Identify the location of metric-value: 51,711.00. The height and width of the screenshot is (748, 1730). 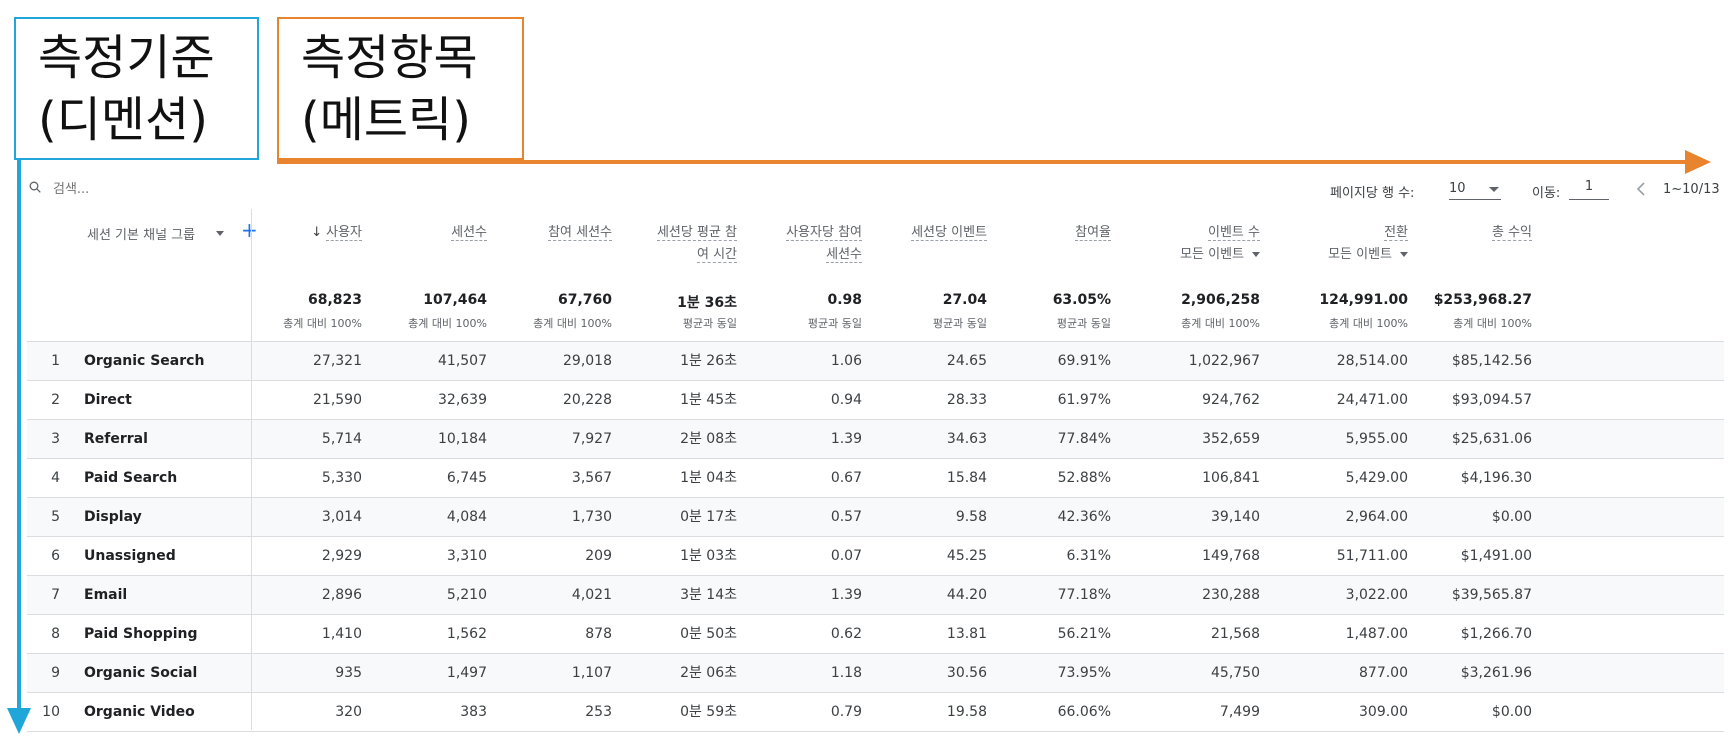
(1372, 556).